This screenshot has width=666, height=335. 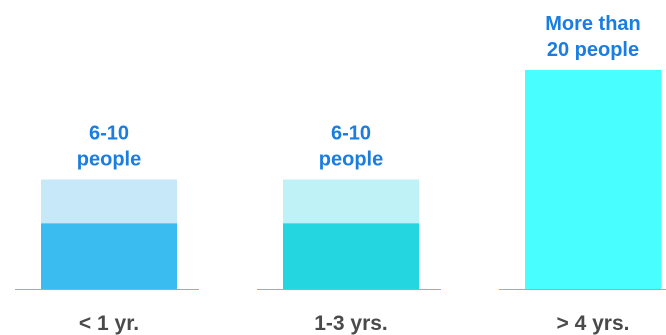 What do you see at coordinates (351, 323) in the screenshot?
I see `category-label: 1-3 yrs.` at bounding box center [351, 323].